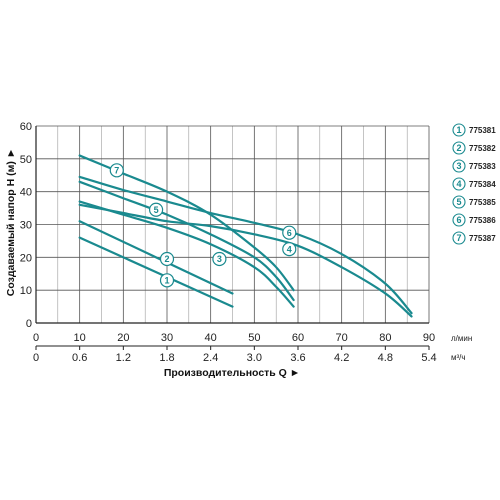 Image resolution: width=500 pixels, height=500 pixels. I want to click on series-marker-label-775386: 6, so click(289, 233).